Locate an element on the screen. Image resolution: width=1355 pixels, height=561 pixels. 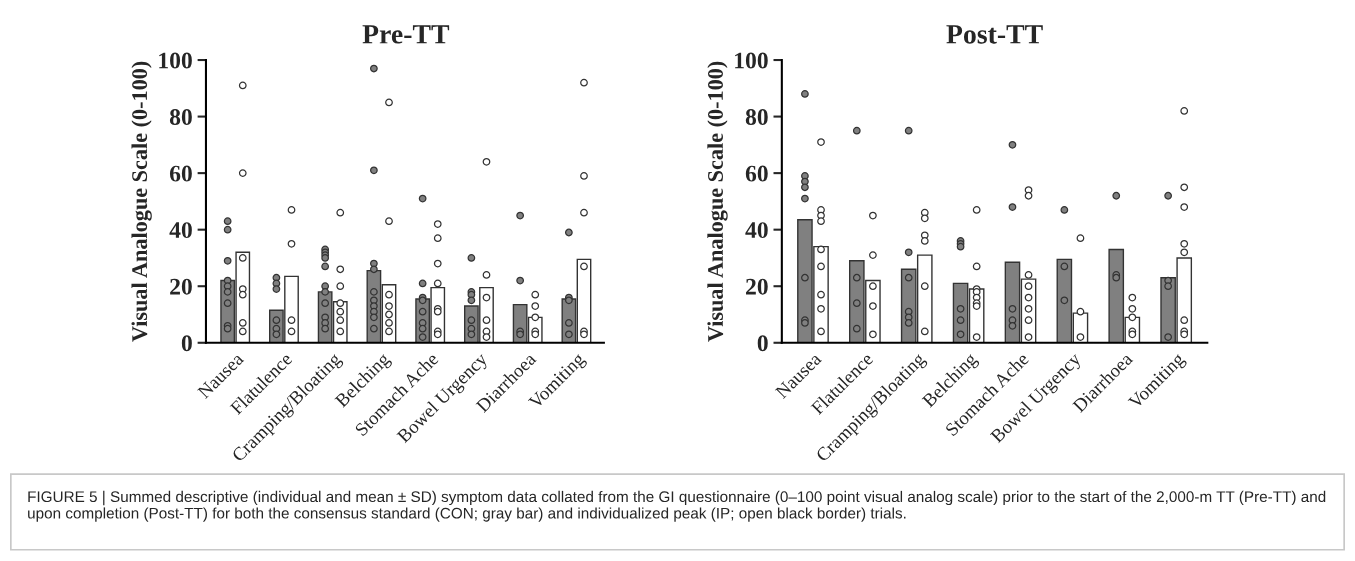
caption: FIGURE 5 | Summed descriptive (individual and mean ± SD) symptom data collated from the GI questionnaire (0–100 point visual analog scale) prior to the start of the 2,000-m TT (Pre-TT) and upon completion (Post-TT) for both the consensus standard (CON; gray bar) and individualized peak (IP; open black border) trials. is located at coordinates (677, 506).